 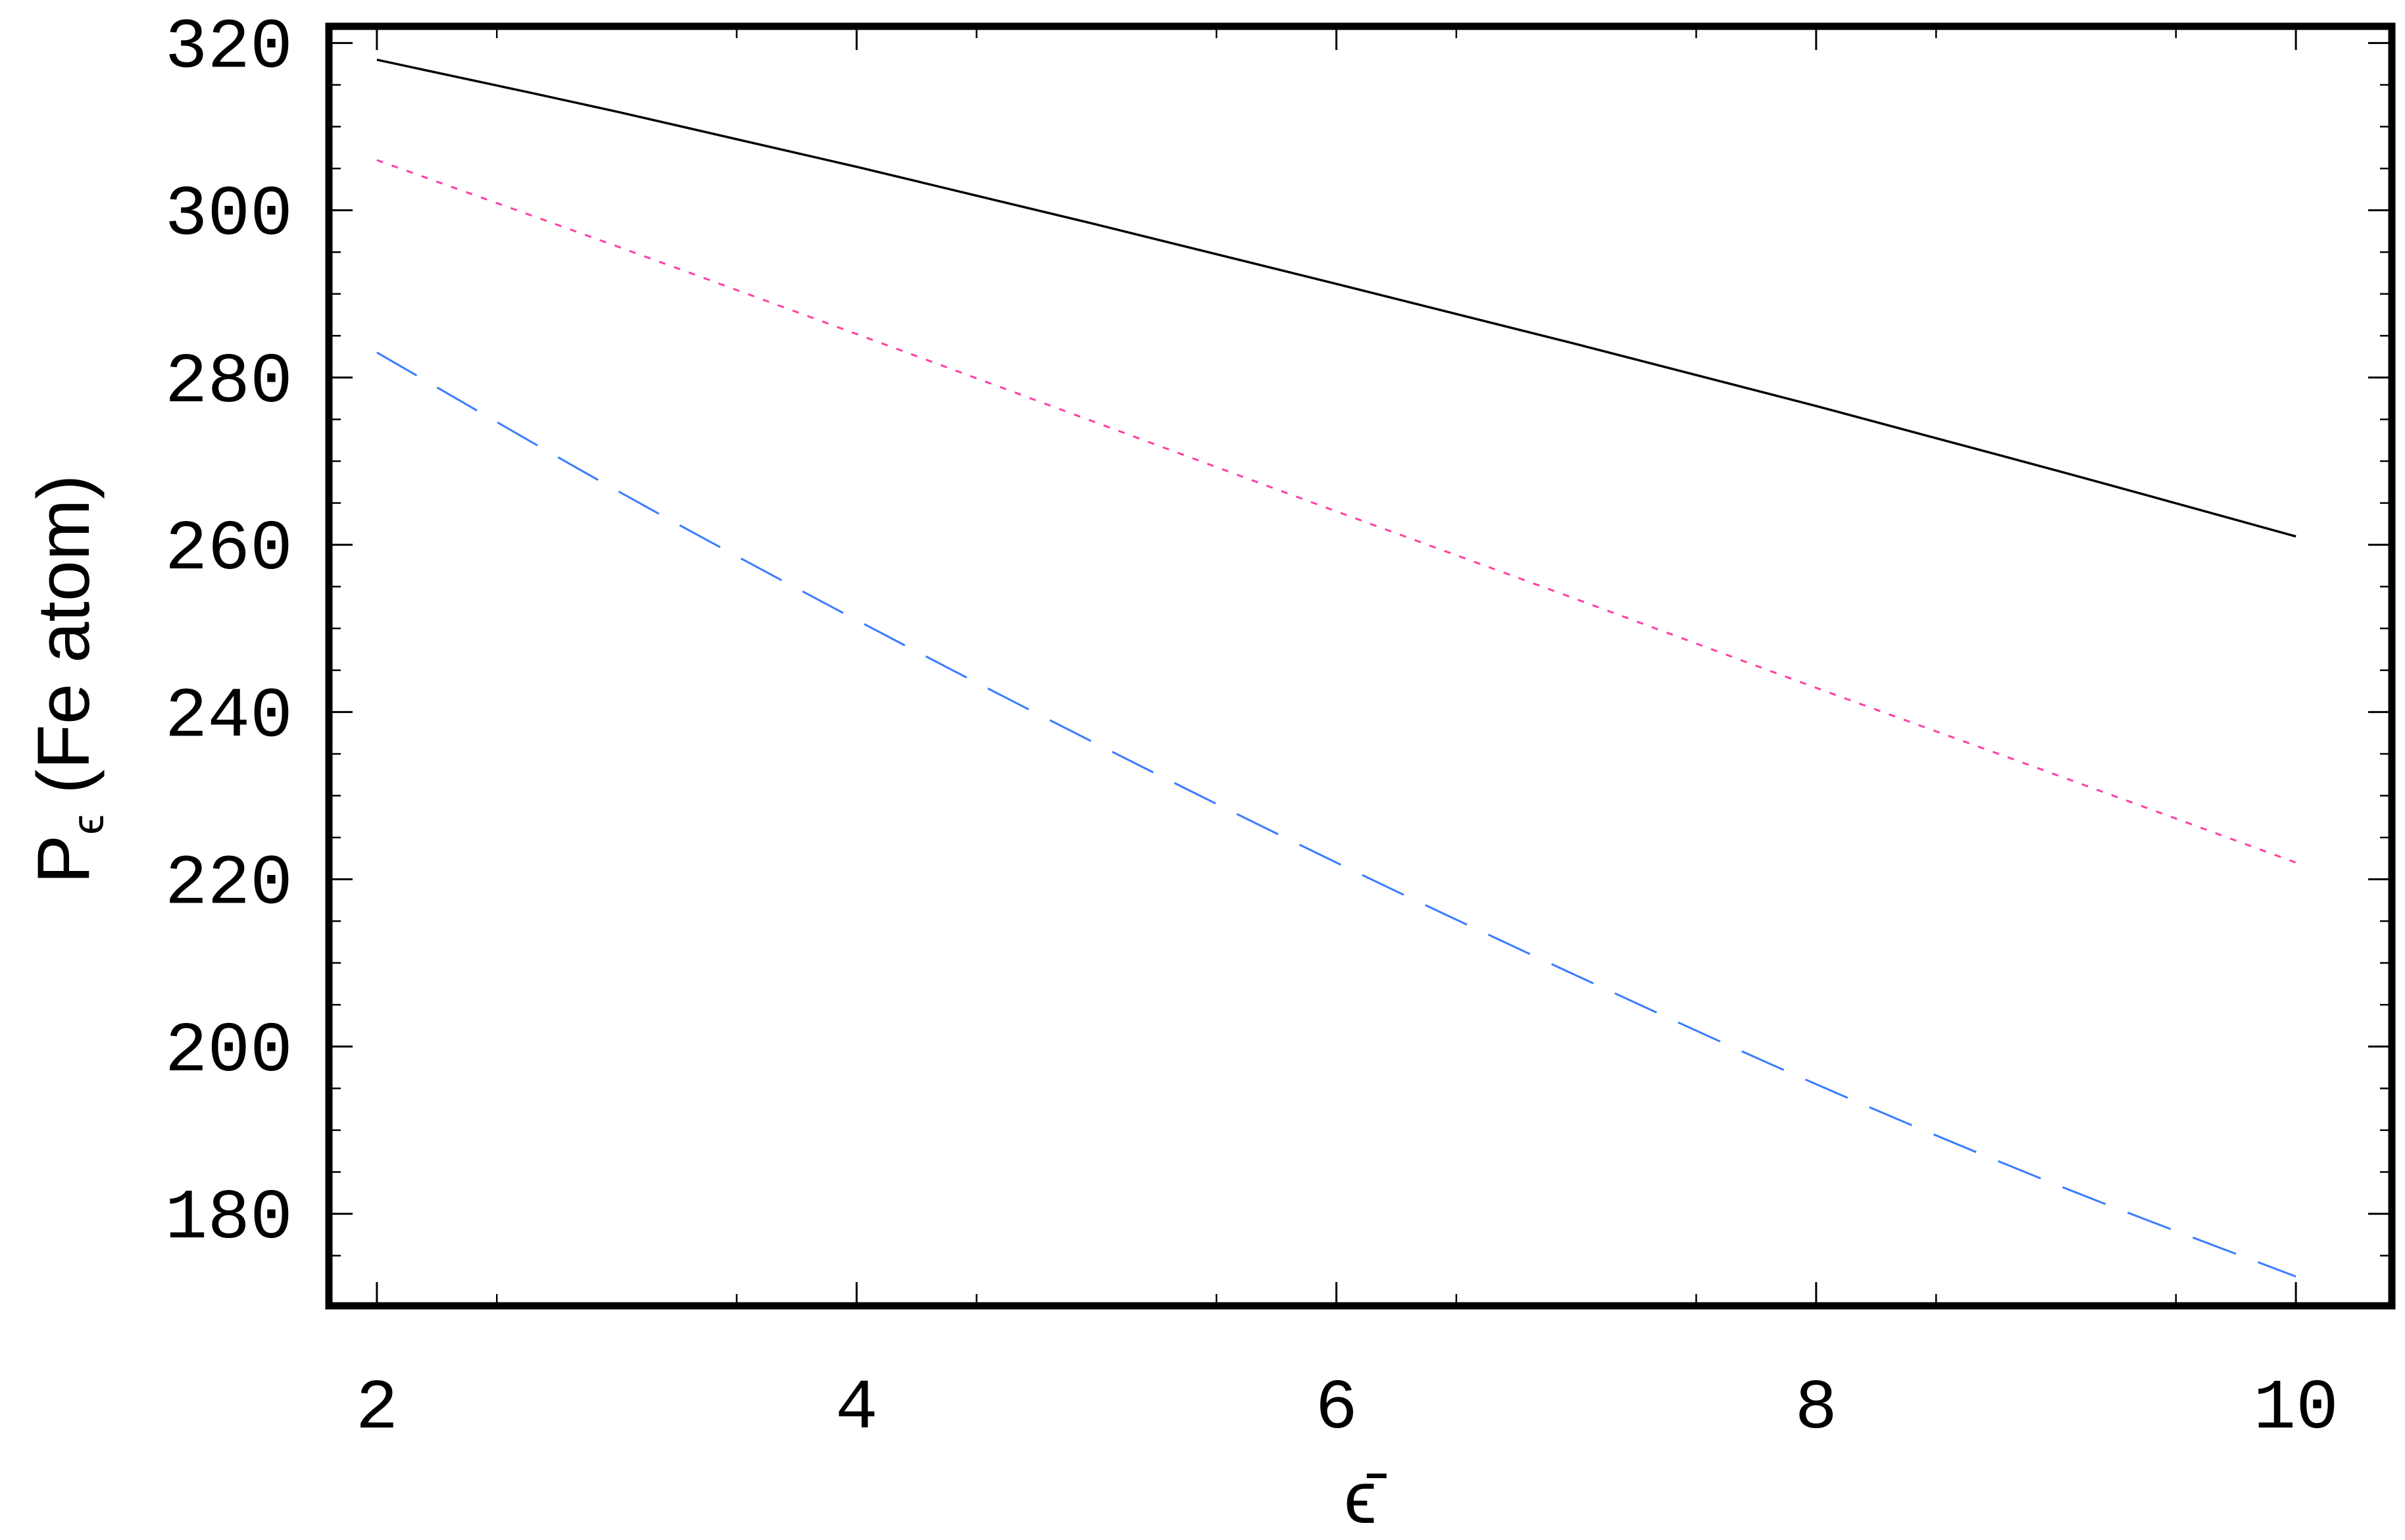 I want to click on y-tick-label: 240, so click(x=229, y=717).